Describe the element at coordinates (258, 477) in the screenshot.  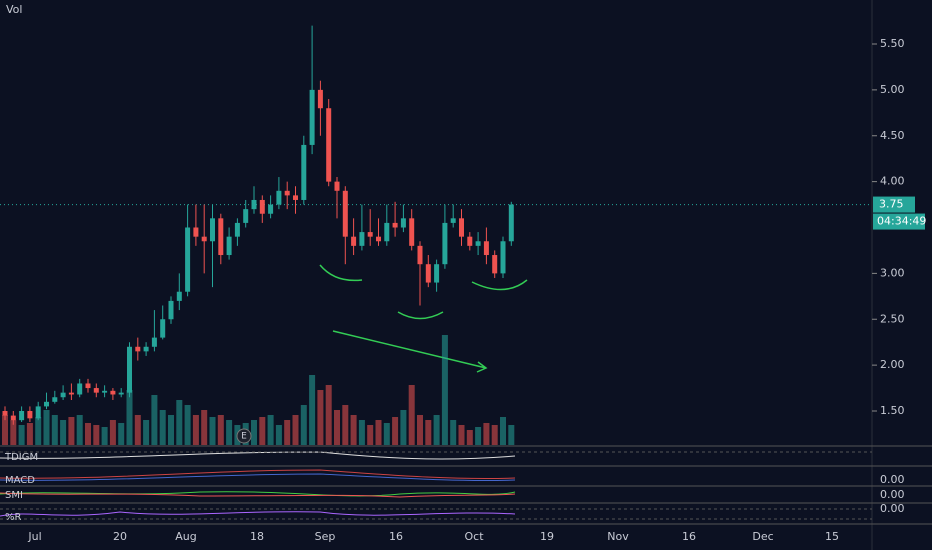
I see `macd-signal` at that location.